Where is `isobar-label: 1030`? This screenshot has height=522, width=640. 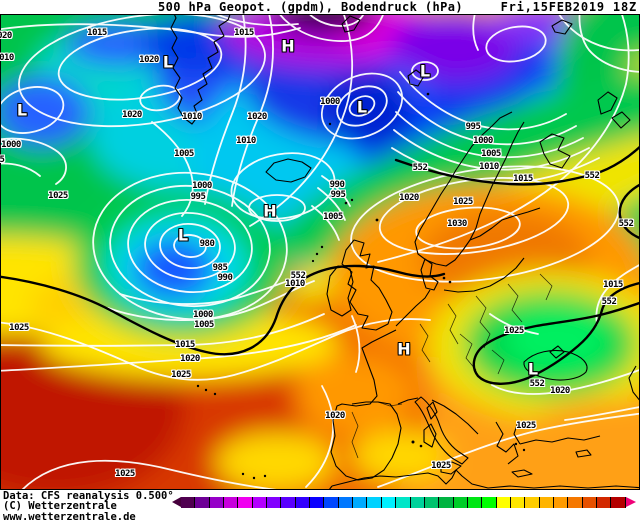
isobar-label: 1030 is located at coordinates (457, 224).